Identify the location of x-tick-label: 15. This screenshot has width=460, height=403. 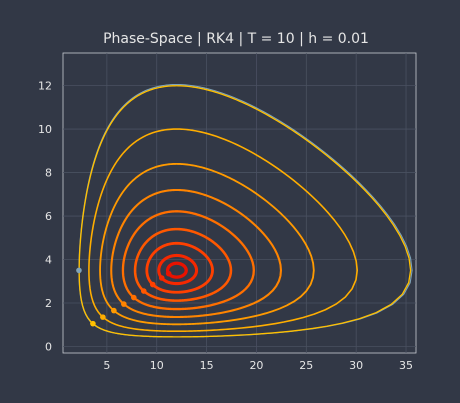
(207, 365).